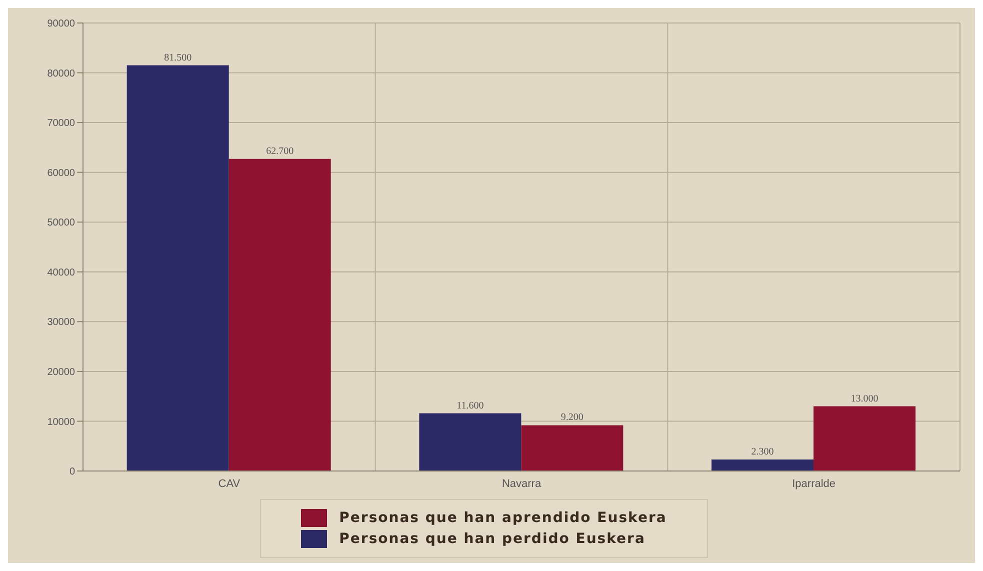 The image size is (983, 571). I want to click on data-label: 11.600, so click(470, 406).